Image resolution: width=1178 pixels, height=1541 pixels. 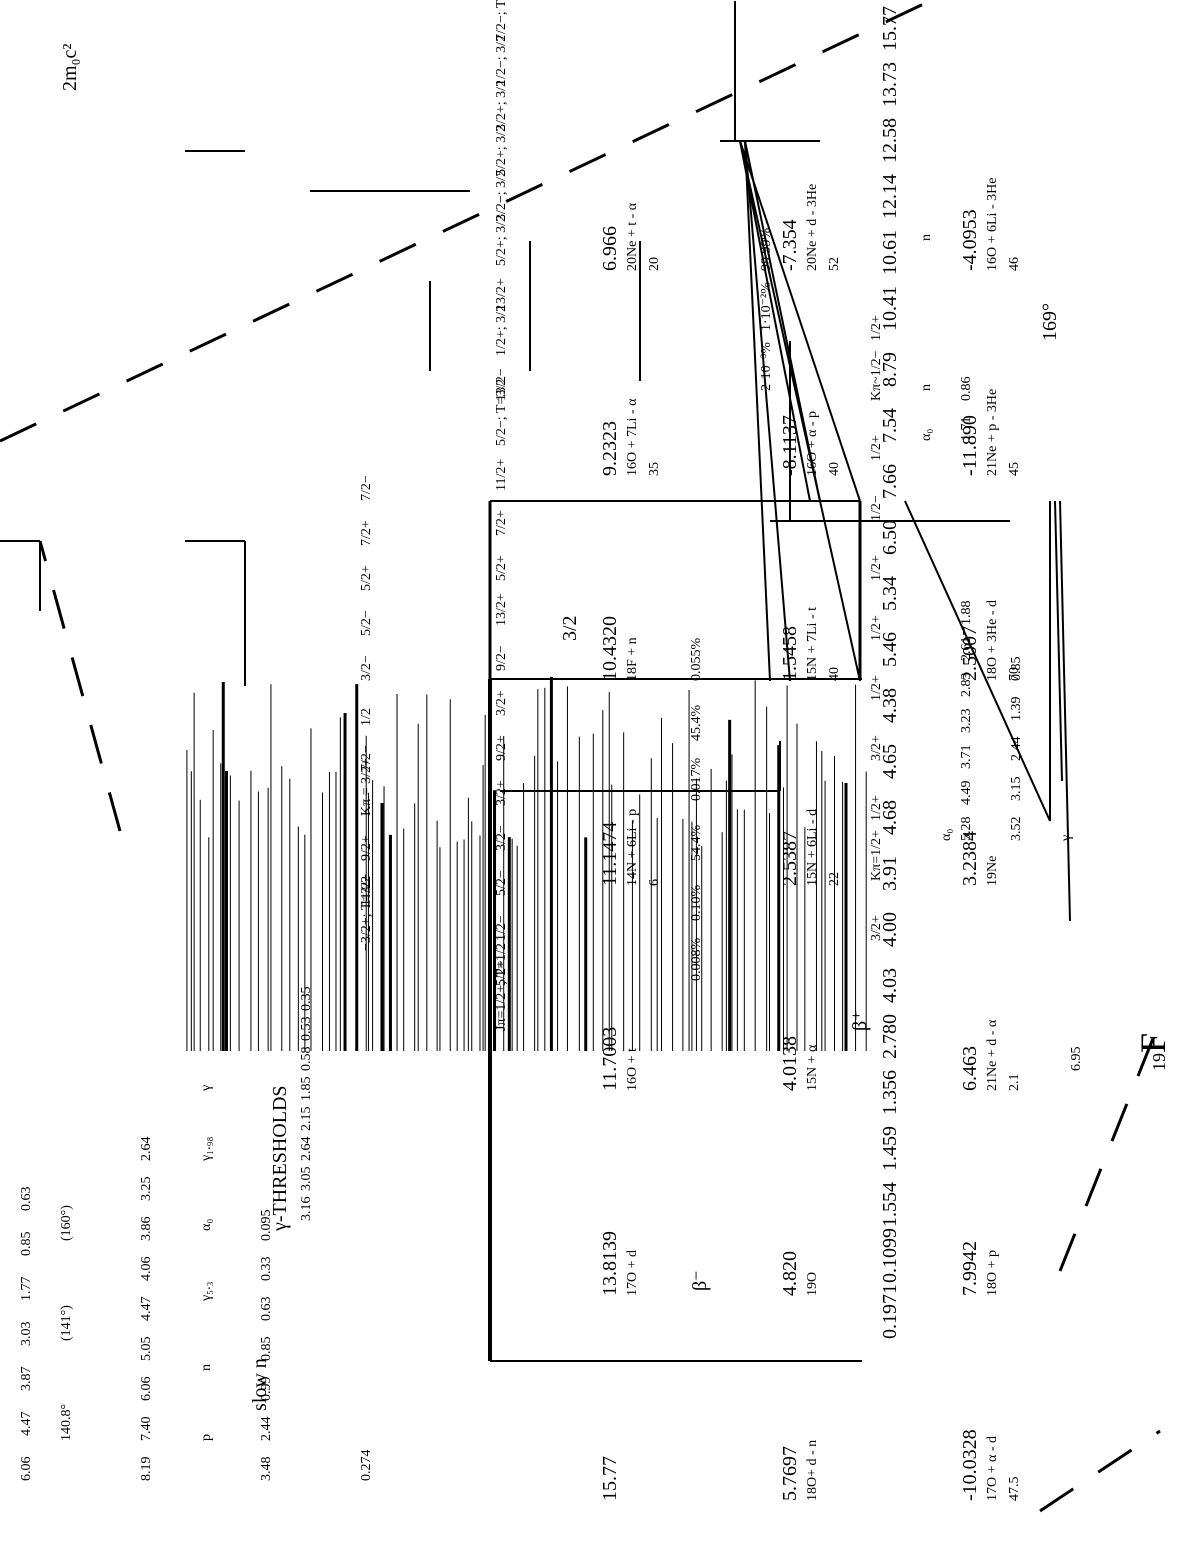 What do you see at coordinates (70, 67) in the screenshot?
I see `beta-plus-mc2: 2m₀c²` at bounding box center [70, 67].